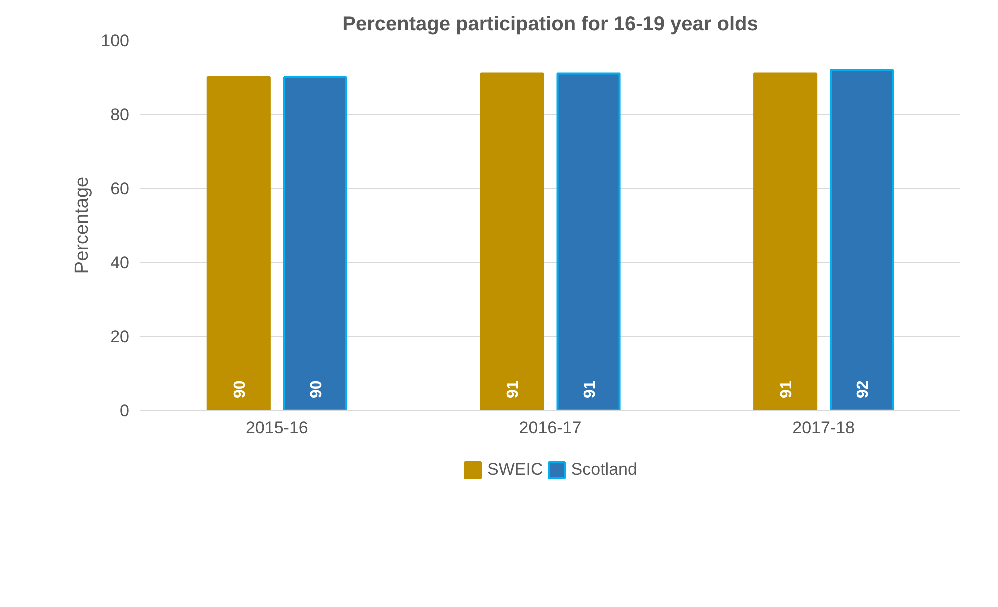 The image size is (998, 607). Describe the element at coordinates (115, 41) in the screenshot. I see `y-tick-label: 100` at that location.